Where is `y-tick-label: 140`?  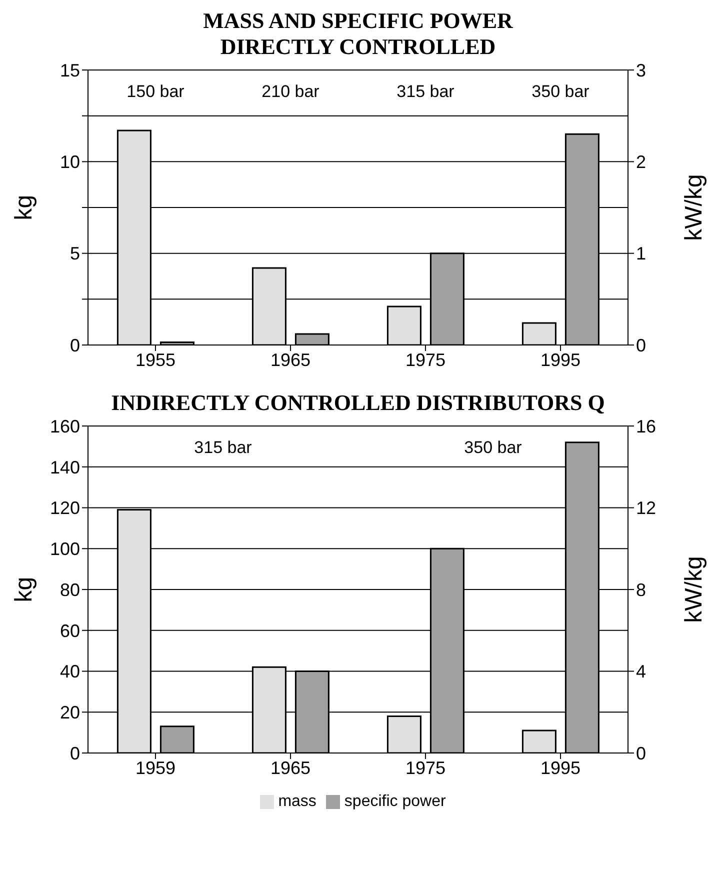
y-tick-label: 140 is located at coordinates (65, 467).